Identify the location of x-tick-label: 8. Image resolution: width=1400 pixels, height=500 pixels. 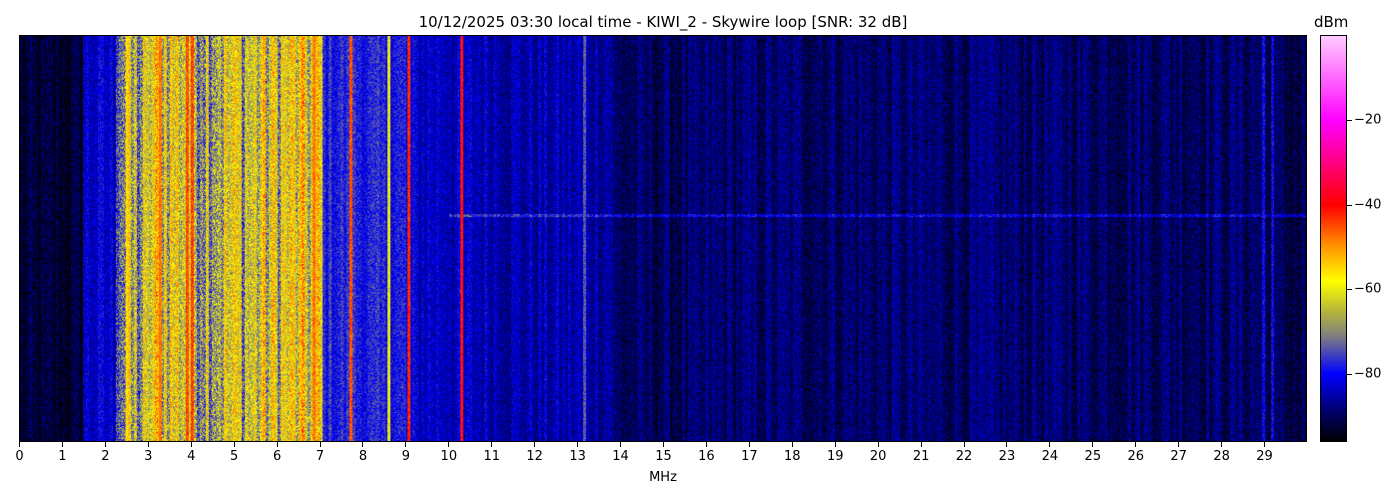
(363, 456).